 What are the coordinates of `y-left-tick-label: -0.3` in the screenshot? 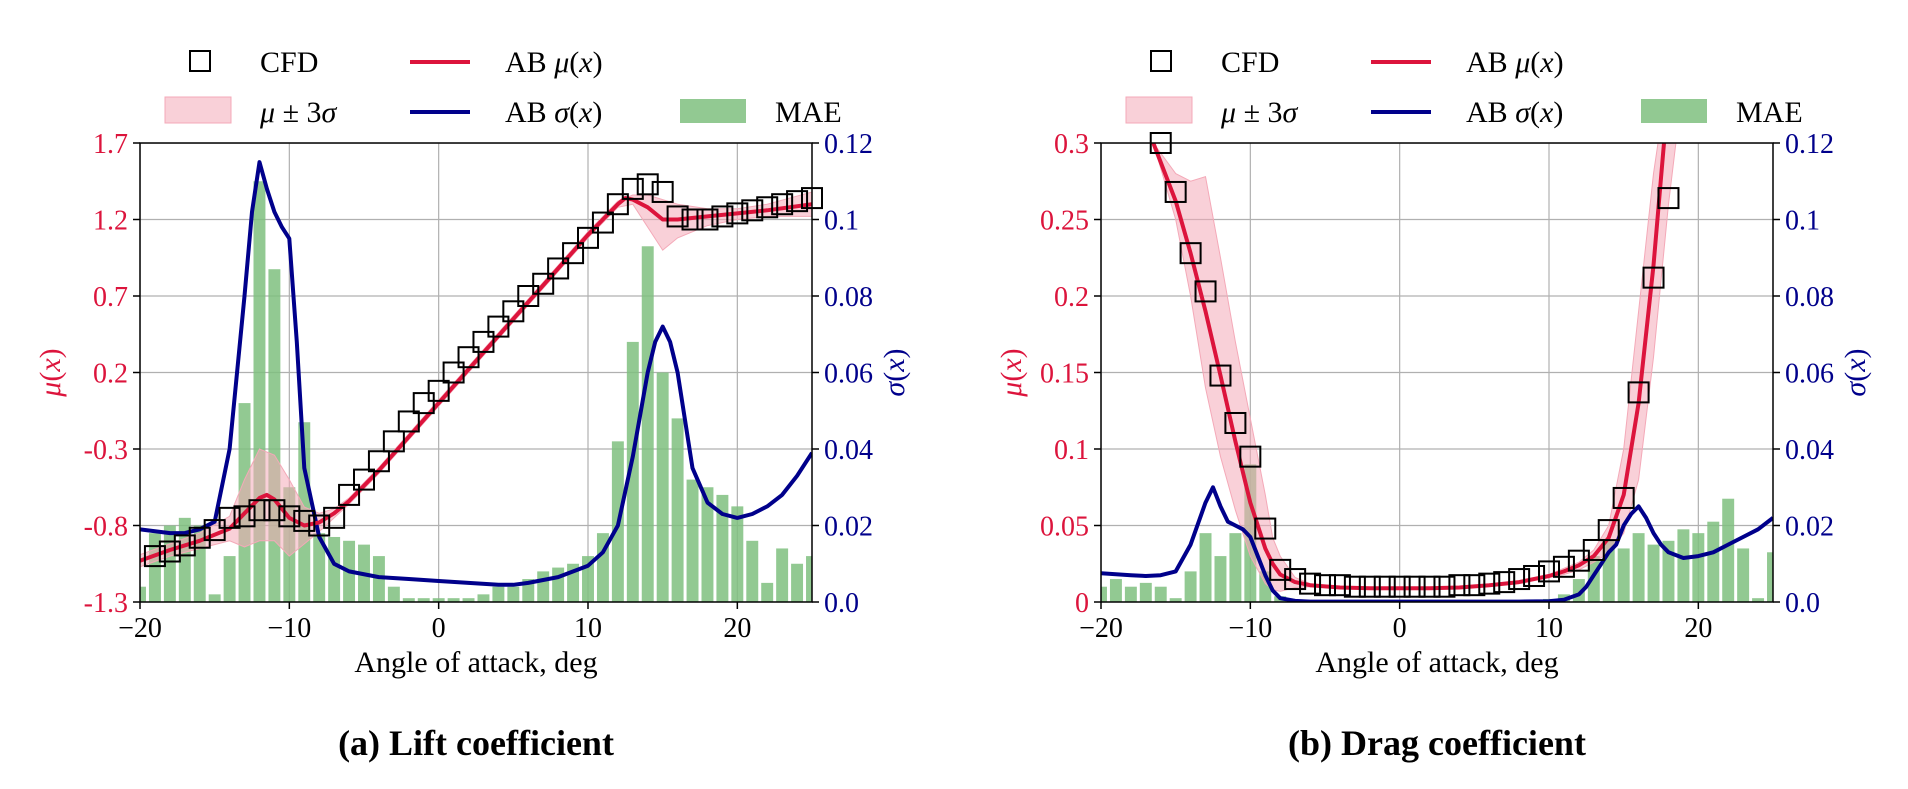 It's located at (106, 450).